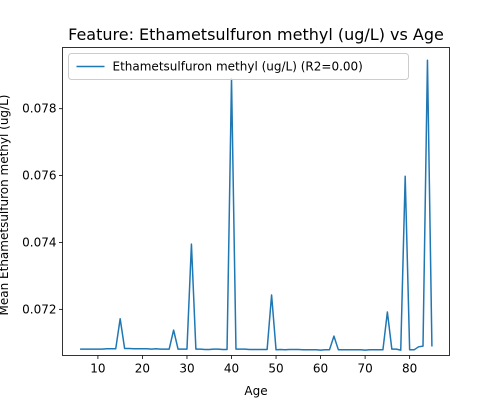 The image size is (500, 400). What do you see at coordinates (255, 391) in the screenshot?
I see `x-axis-label: Age` at bounding box center [255, 391].